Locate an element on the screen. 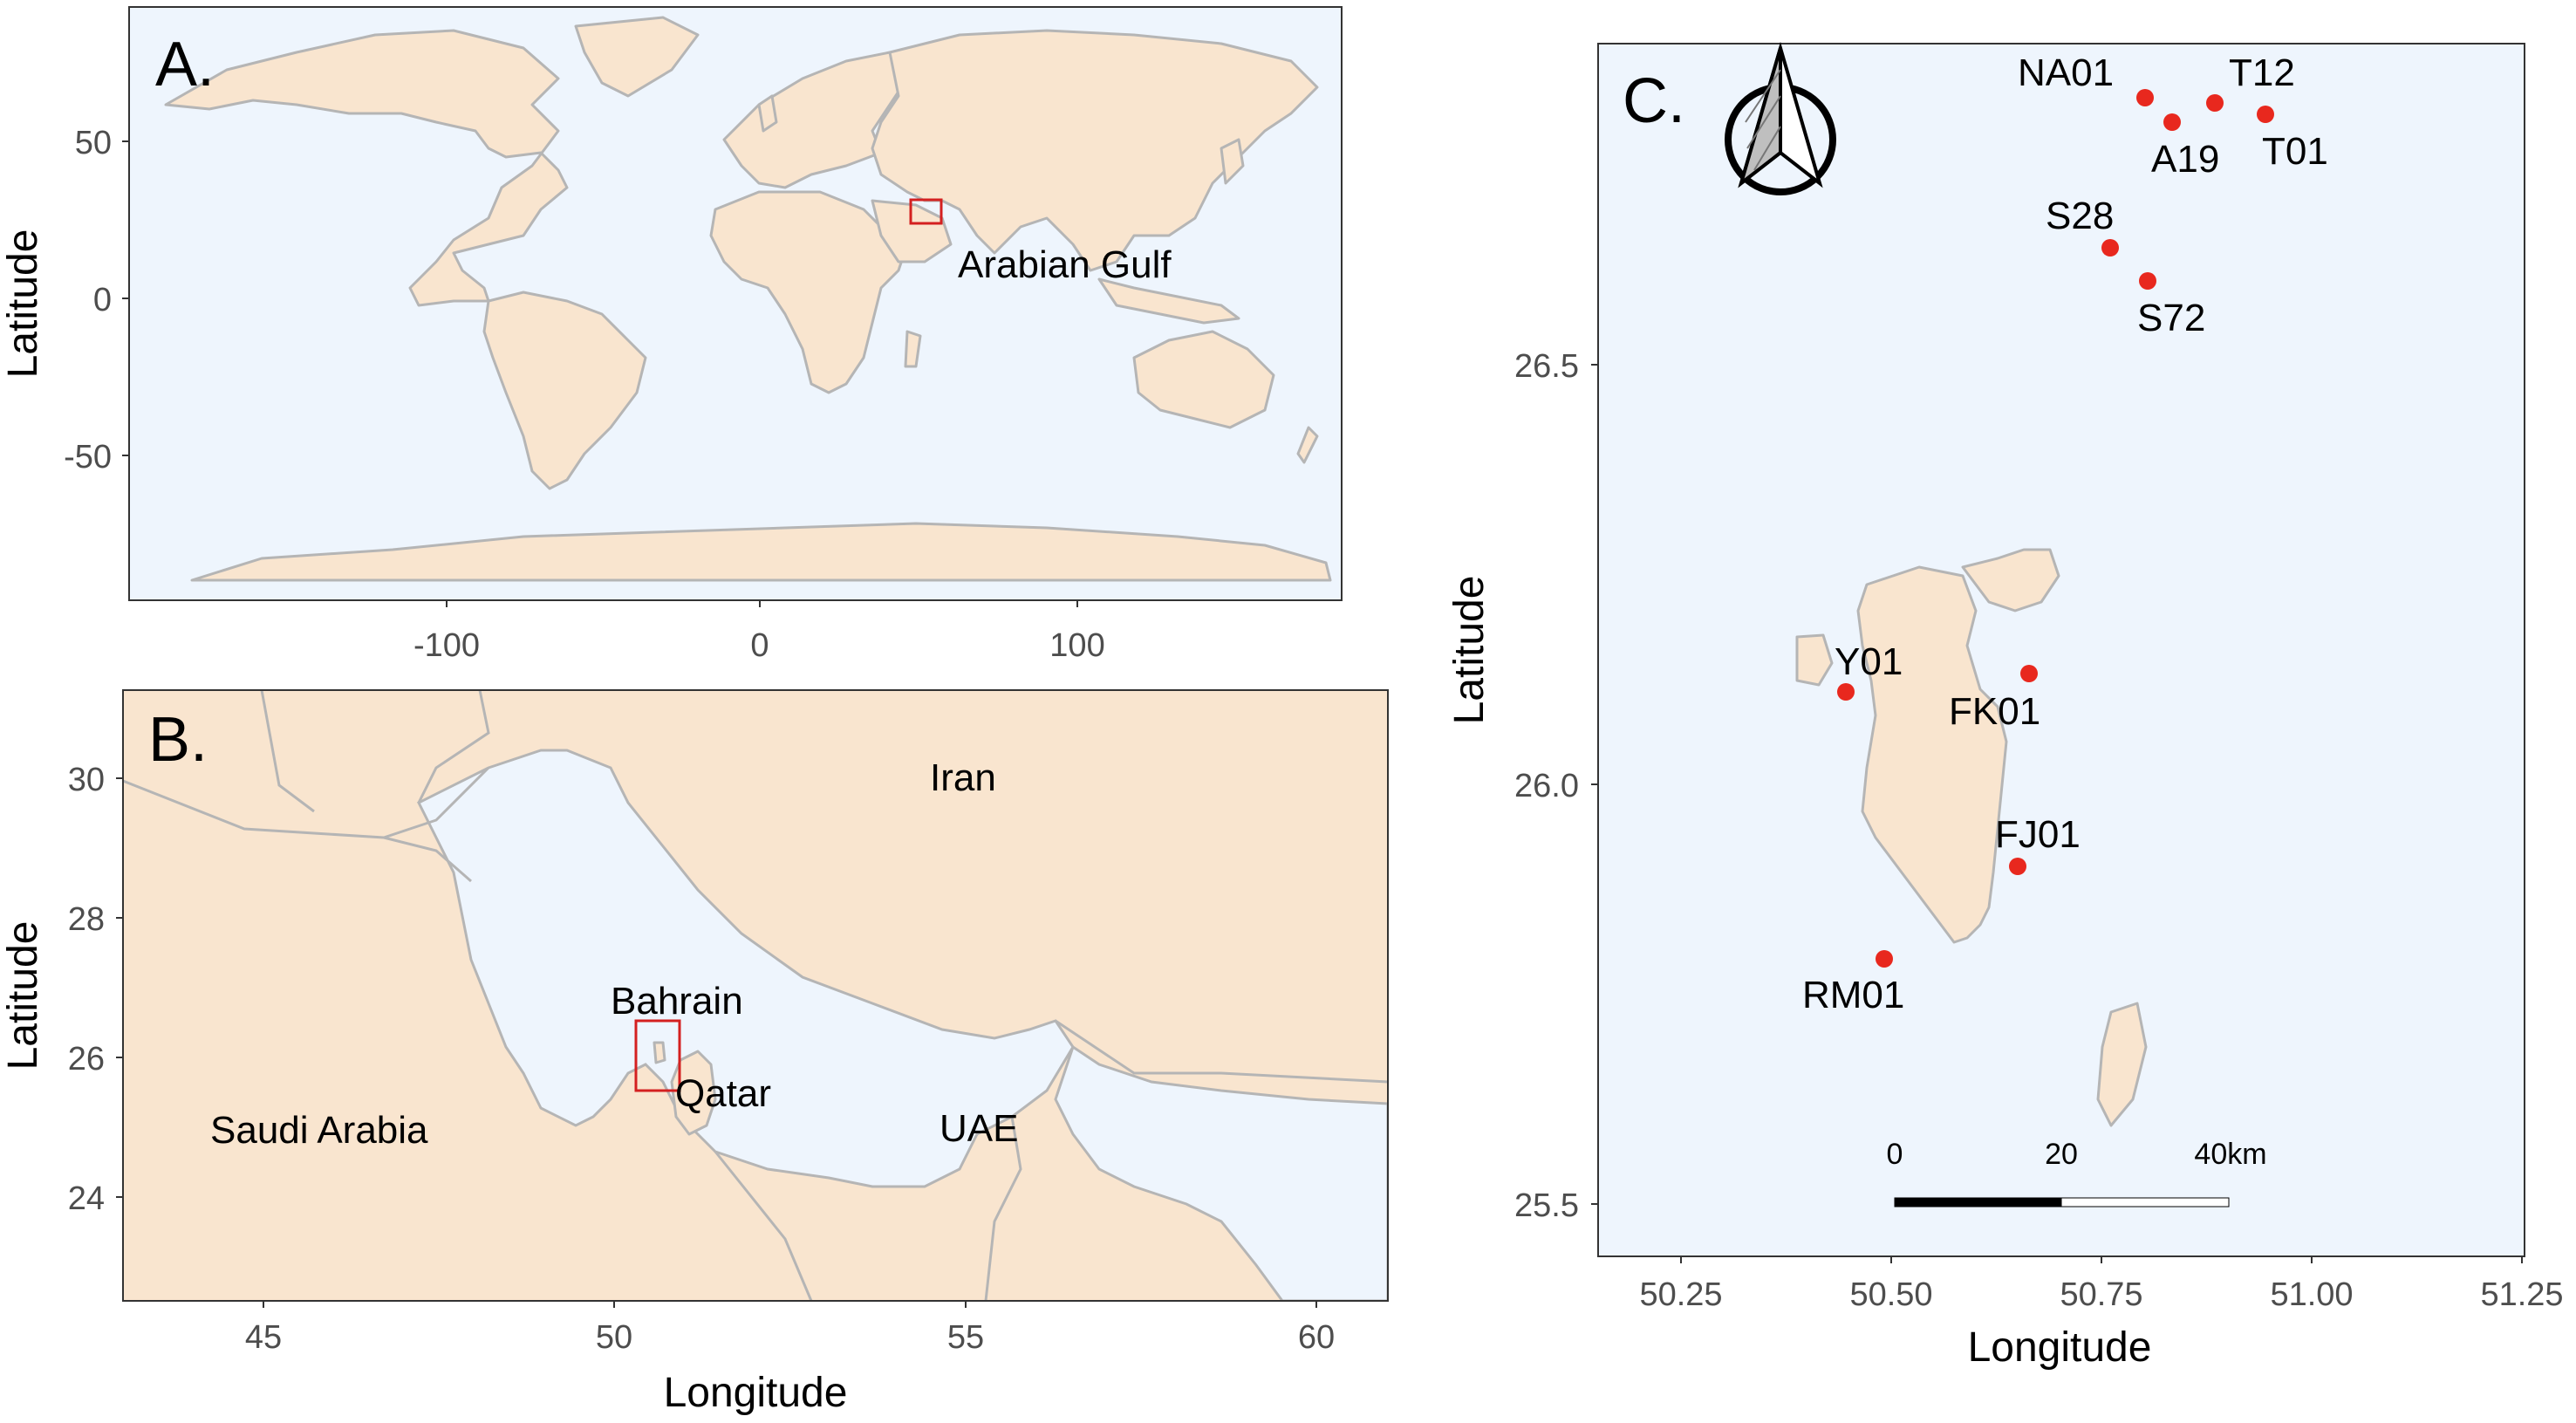 The height and width of the screenshot is (1423, 2576). station-marker-a19 is located at coordinates (2172, 122).